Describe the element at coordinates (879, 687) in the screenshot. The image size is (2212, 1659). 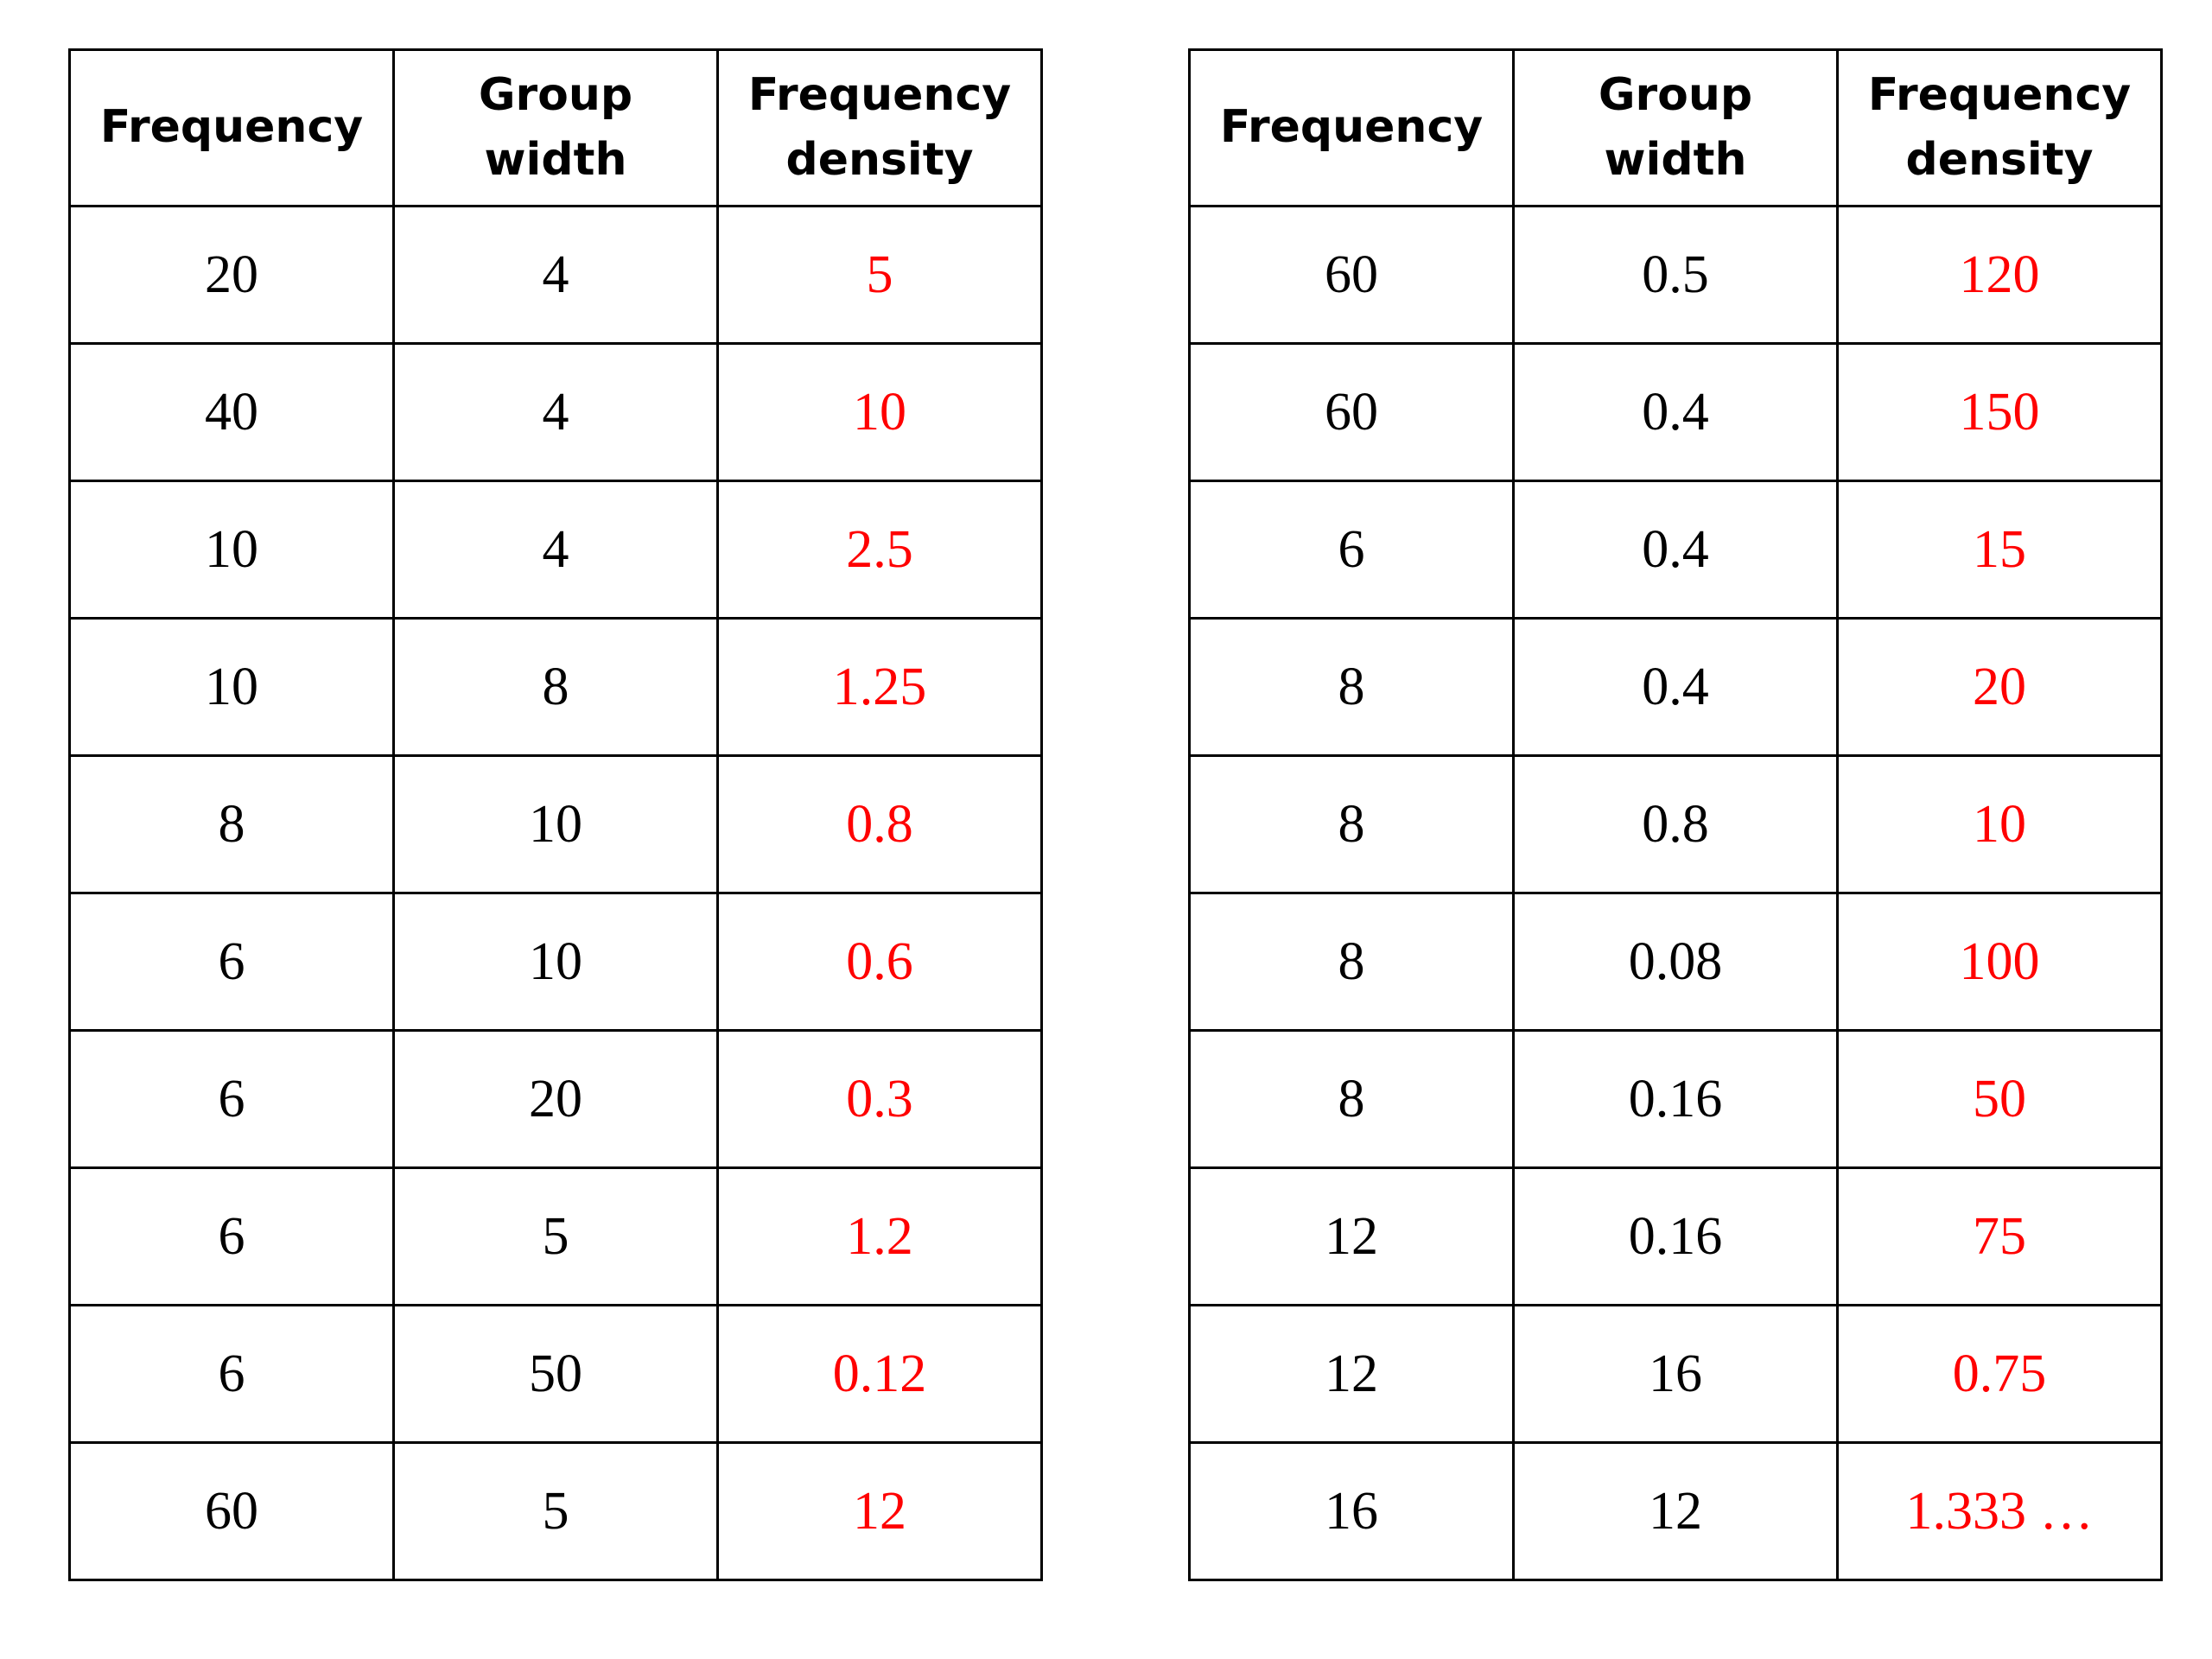
I see `frequency-density-cell: 1.25` at that location.